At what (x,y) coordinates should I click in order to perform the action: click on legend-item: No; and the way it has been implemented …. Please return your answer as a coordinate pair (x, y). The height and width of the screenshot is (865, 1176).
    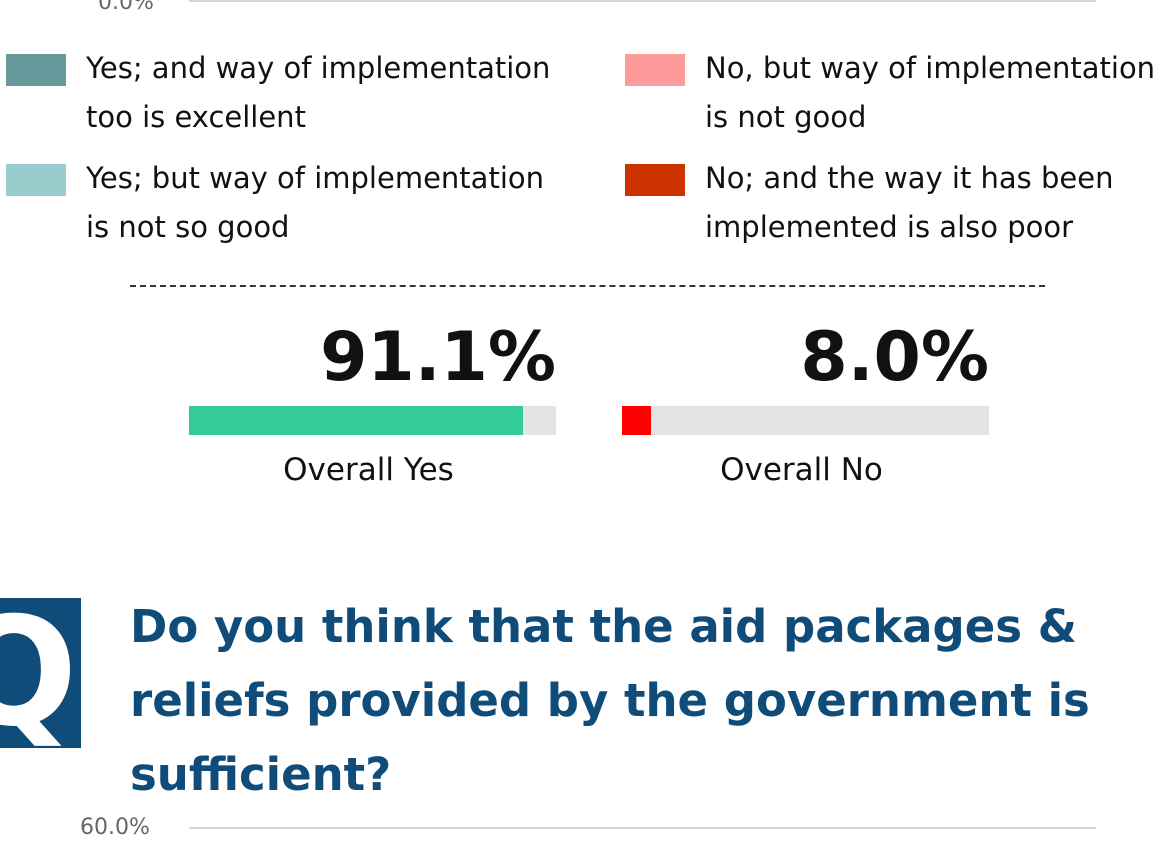
    Looking at the image, I should click on (900, 206).